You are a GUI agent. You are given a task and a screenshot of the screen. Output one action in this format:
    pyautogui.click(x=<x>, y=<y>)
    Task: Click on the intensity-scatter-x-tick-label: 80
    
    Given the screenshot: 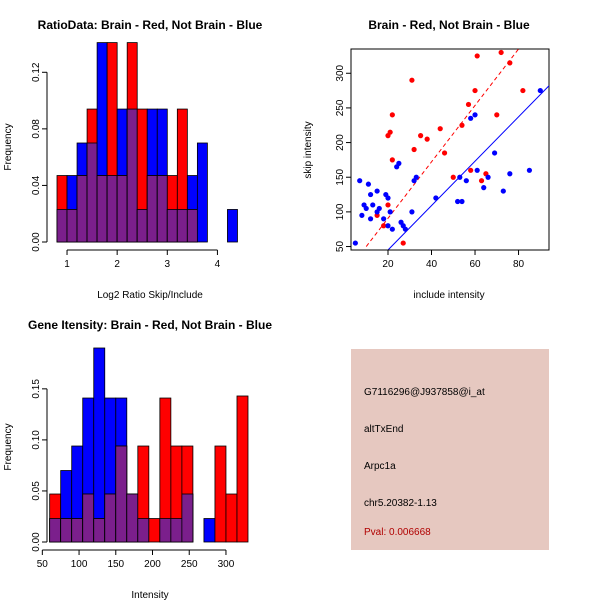 What is the action you would take?
    pyautogui.click(x=519, y=264)
    